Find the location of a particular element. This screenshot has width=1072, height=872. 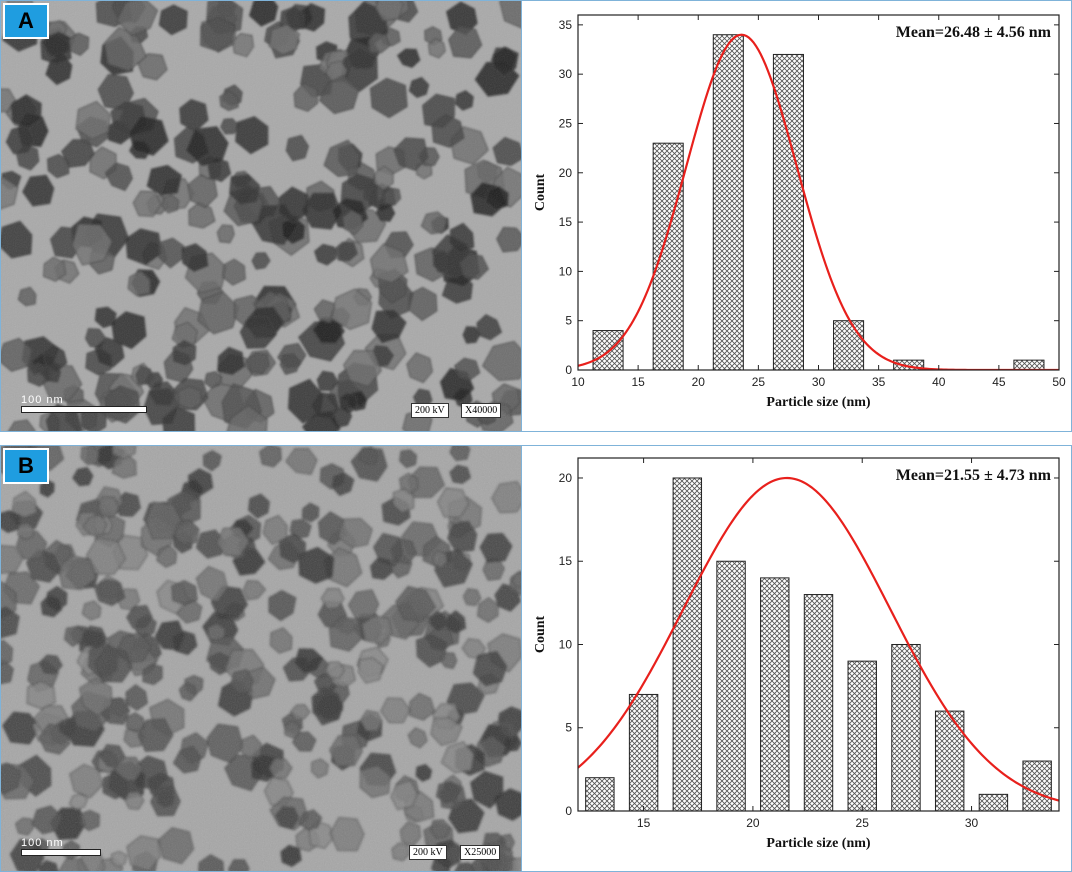

y-tick-label: 30 is located at coordinates (566, 74).